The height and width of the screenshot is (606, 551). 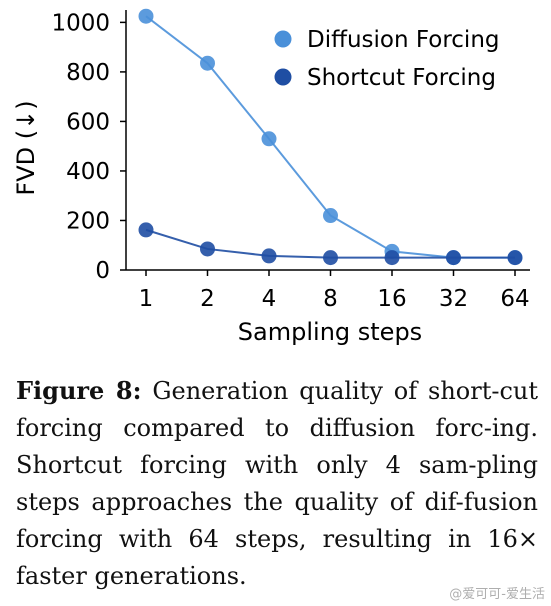 What do you see at coordinates (88, 73) in the screenshot?
I see `y-tick-label: 800` at bounding box center [88, 73].